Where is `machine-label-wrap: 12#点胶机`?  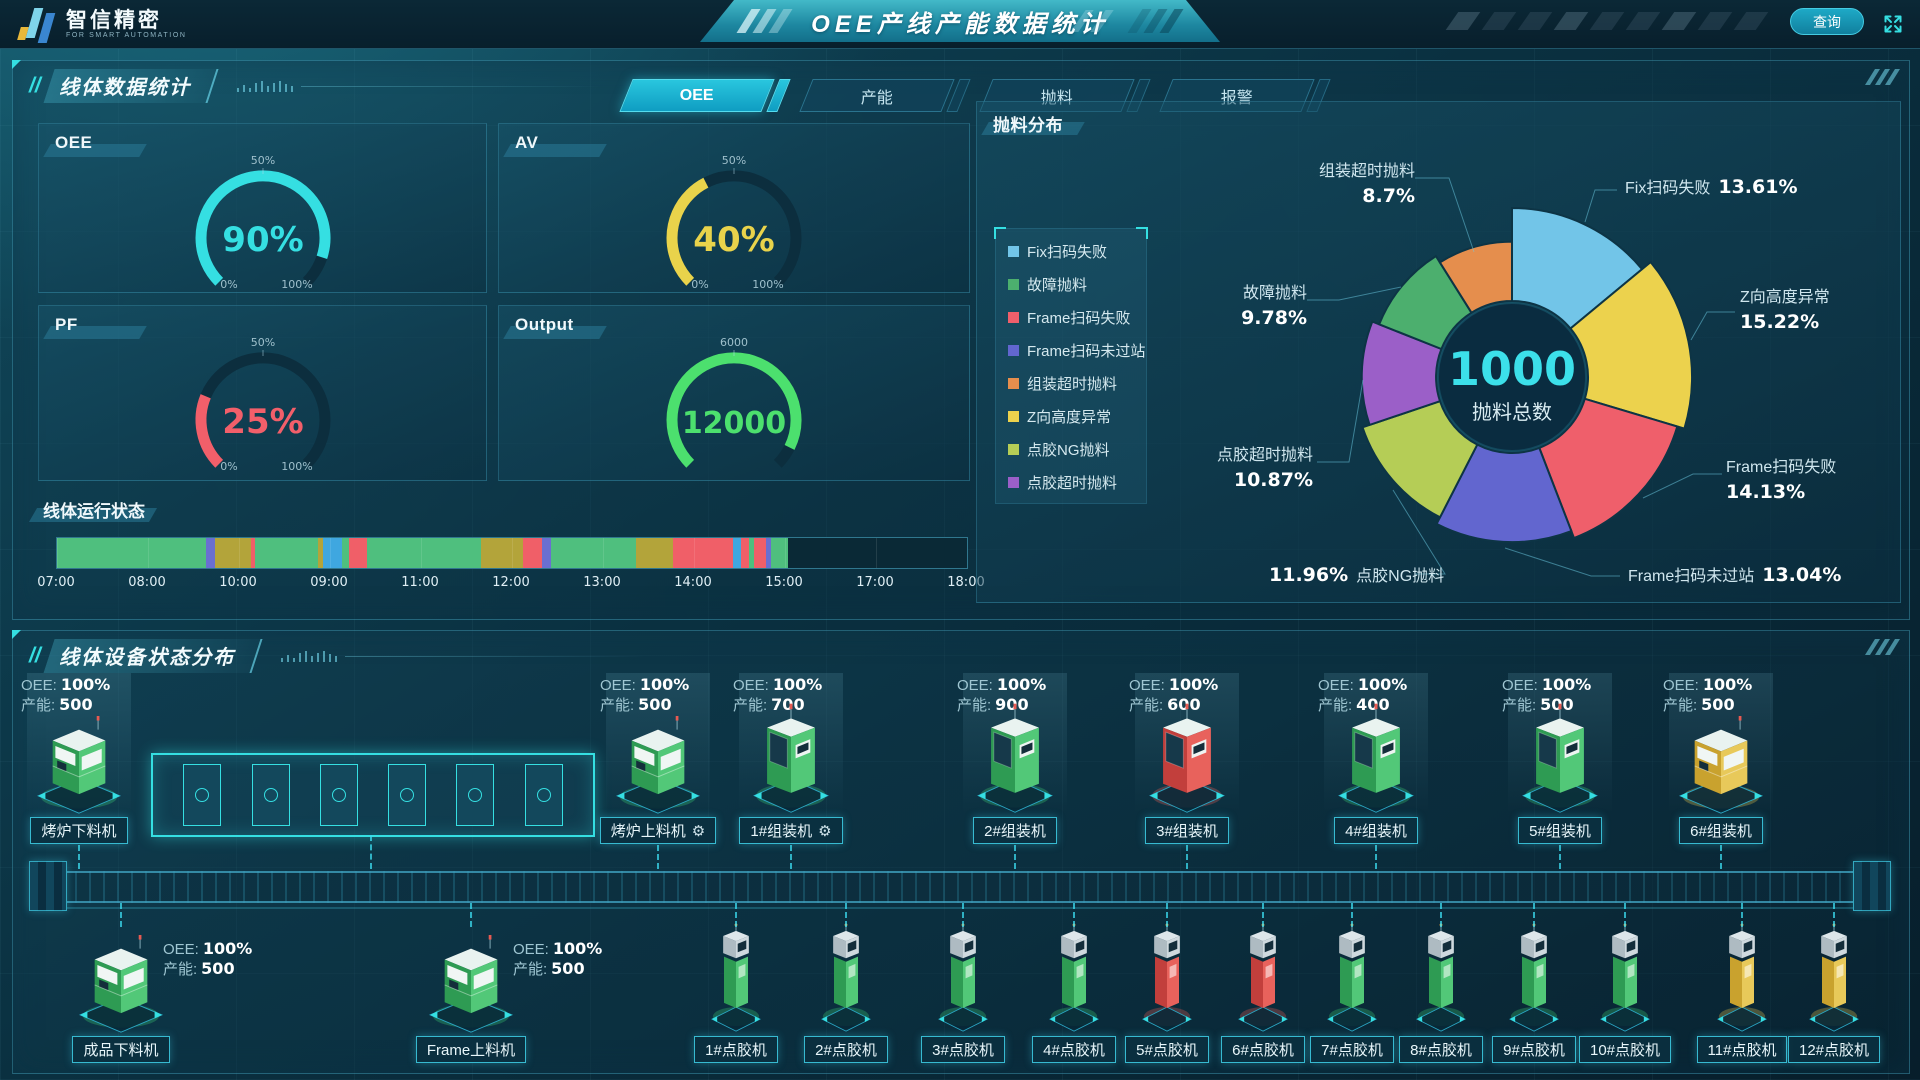 machine-label-wrap: 12#点胶机 is located at coordinates (1834, 1049).